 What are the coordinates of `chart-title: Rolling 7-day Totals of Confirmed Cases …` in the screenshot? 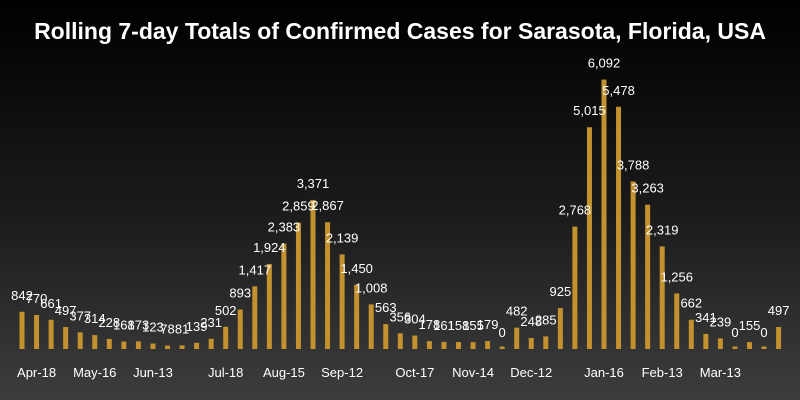 It's located at (400, 31).